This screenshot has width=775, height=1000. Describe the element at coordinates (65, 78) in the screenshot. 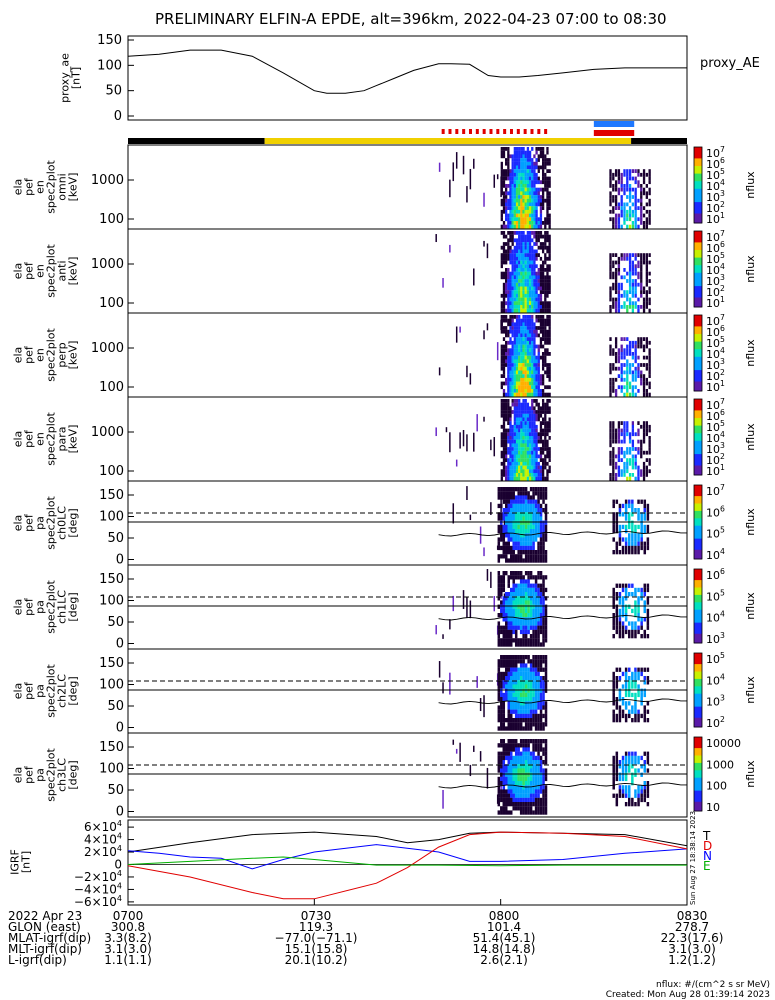

I see `y-axis-label-line: proxy_ae` at that location.